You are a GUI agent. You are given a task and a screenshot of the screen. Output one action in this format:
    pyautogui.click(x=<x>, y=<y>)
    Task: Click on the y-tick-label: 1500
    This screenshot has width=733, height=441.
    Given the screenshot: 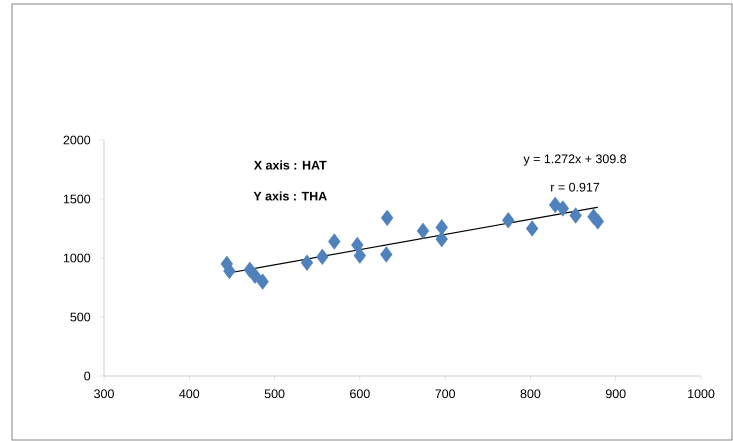 What is the action you would take?
    pyautogui.click(x=77, y=199)
    